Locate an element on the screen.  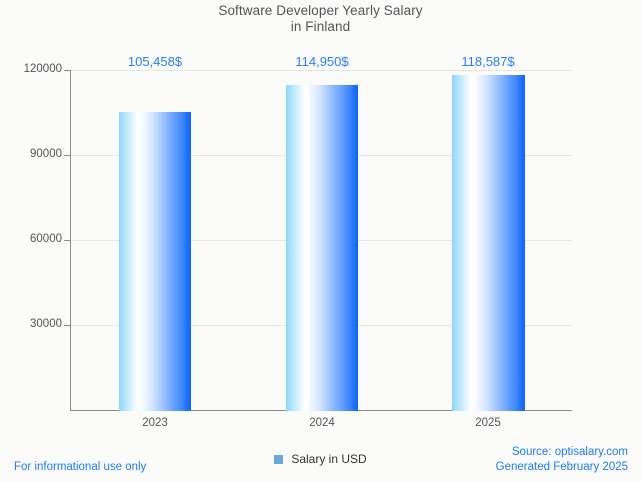
generated-line: Generated February 2025 is located at coordinates (561, 467).